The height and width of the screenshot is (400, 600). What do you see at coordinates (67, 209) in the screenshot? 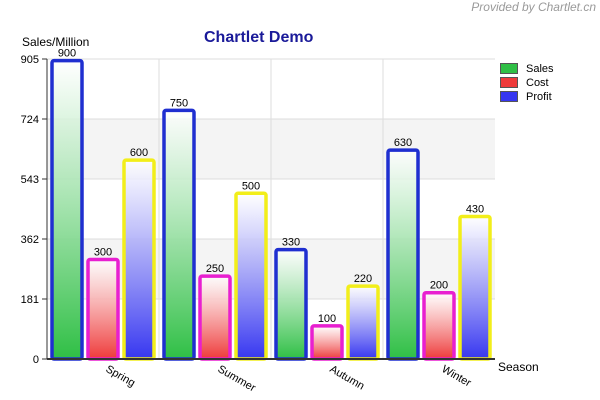
I see `bar-sales-spring` at bounding box center [67, 209].